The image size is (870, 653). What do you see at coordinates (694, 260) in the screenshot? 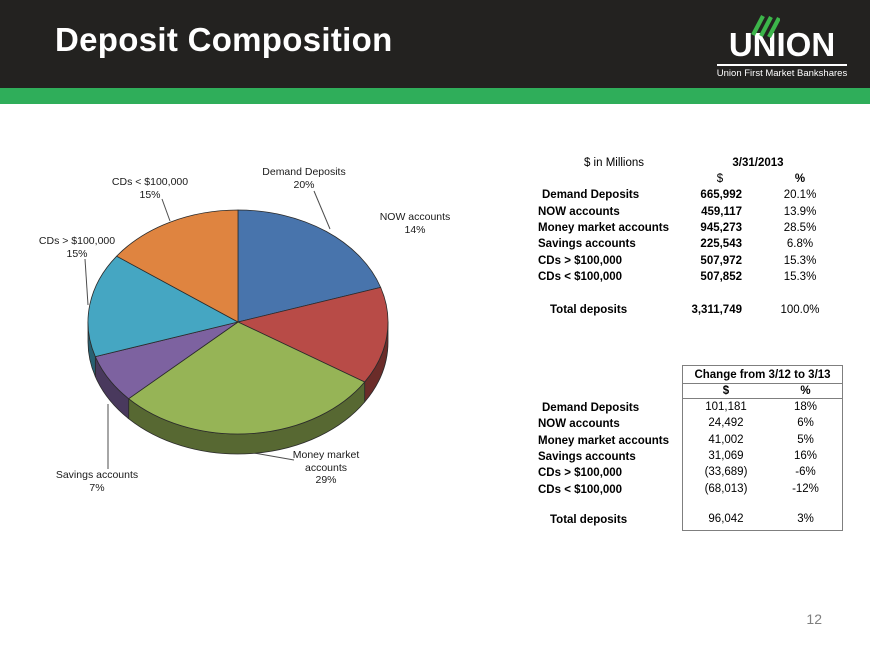
I see `table-row: CDs > $100,000 507,972 15.3%` at bounding box center [694, 260].